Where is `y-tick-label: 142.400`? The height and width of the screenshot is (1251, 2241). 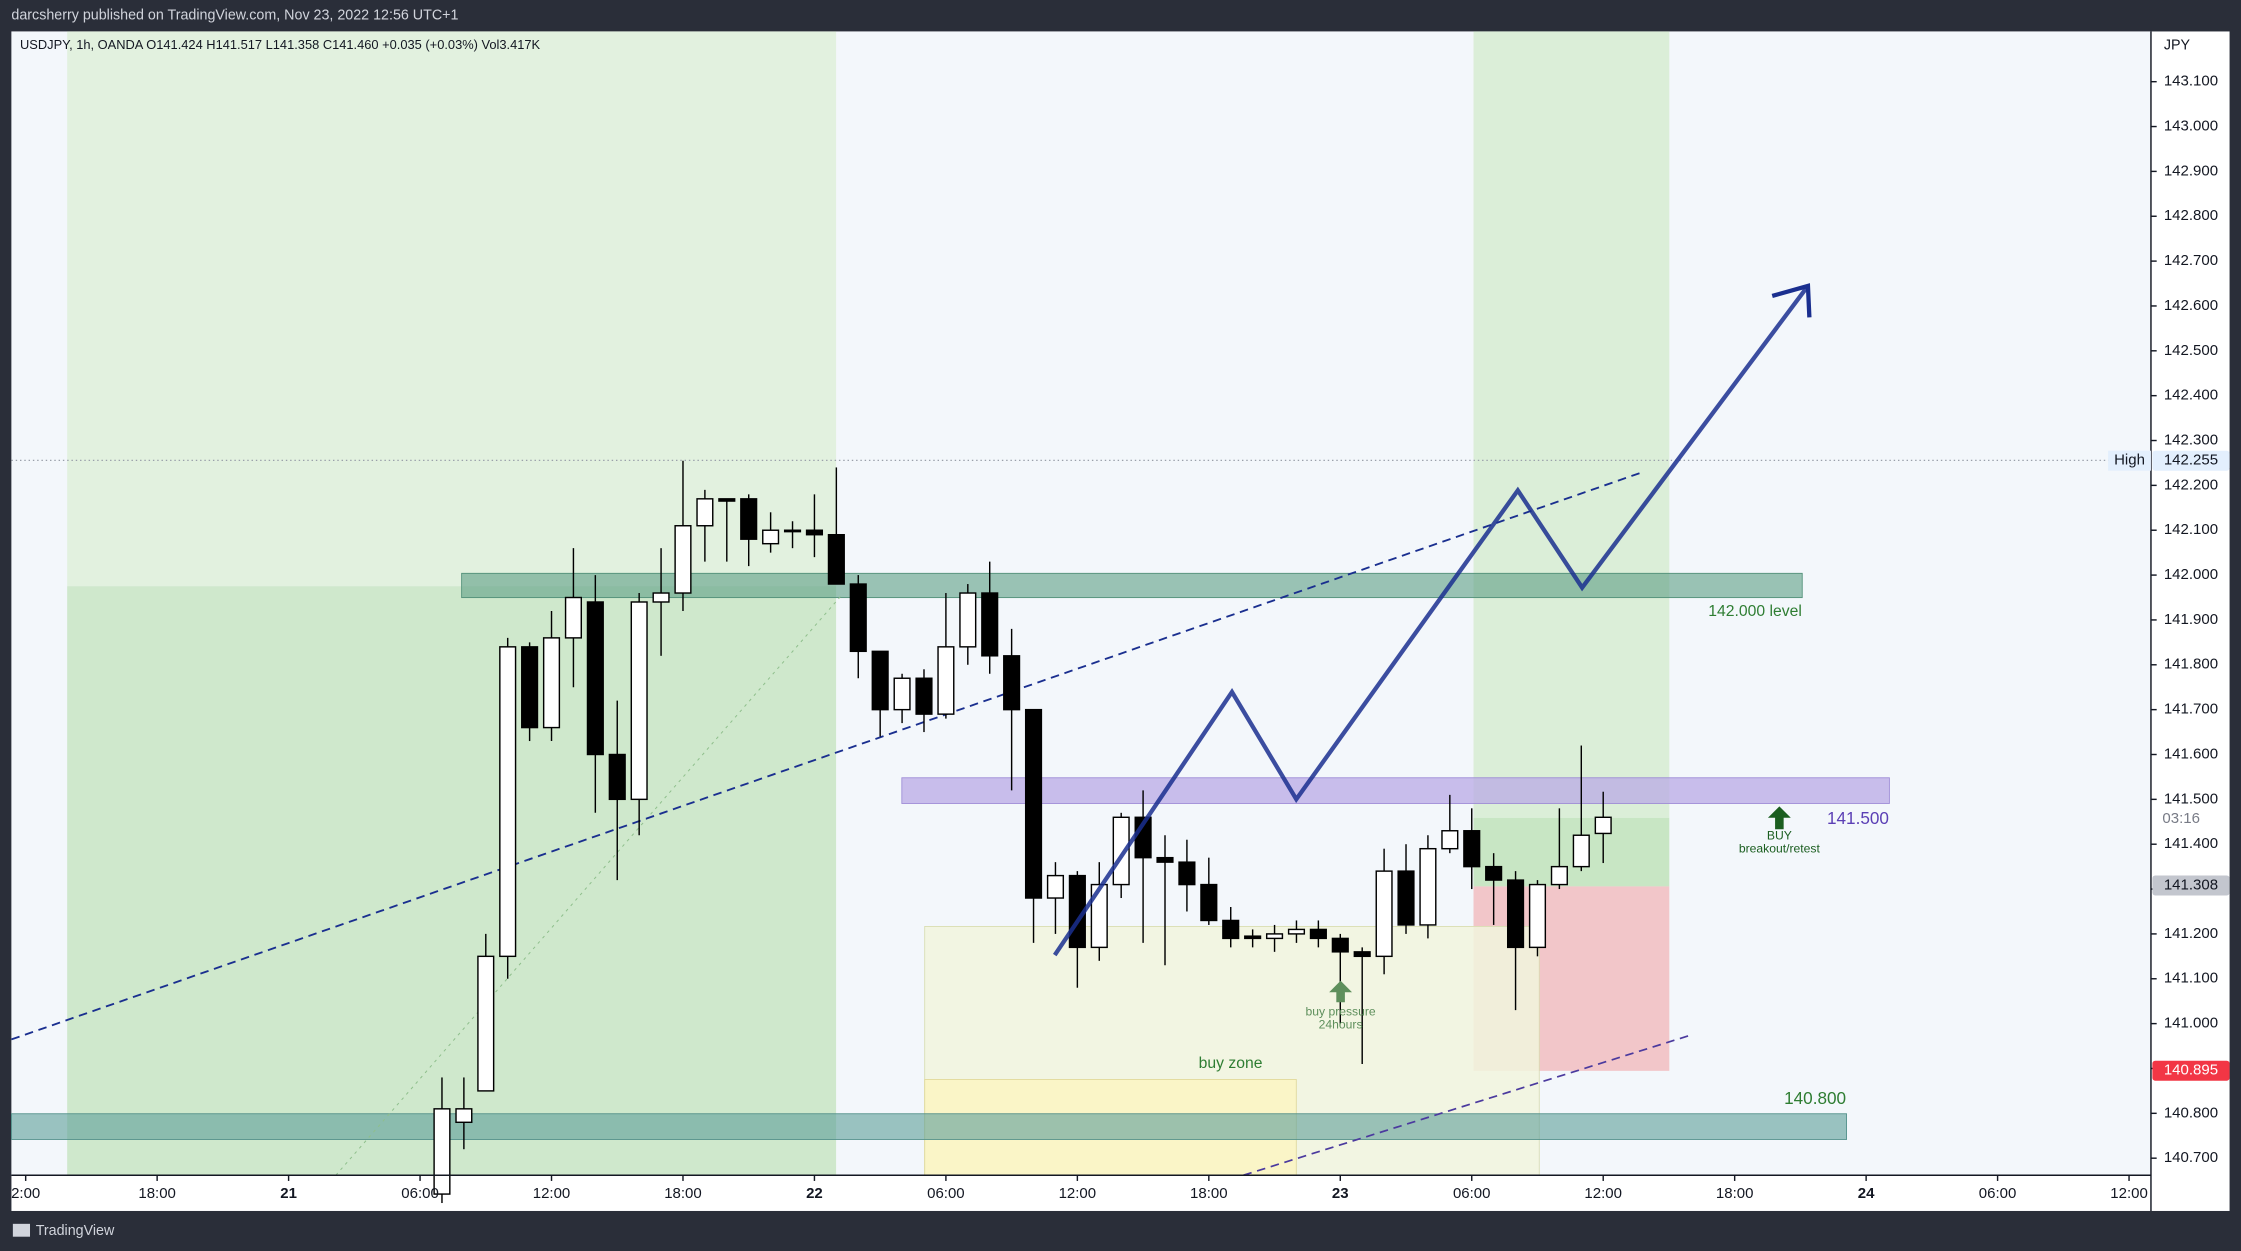 y-tick-label: 142.400 is located at coordinates (2191, 395).